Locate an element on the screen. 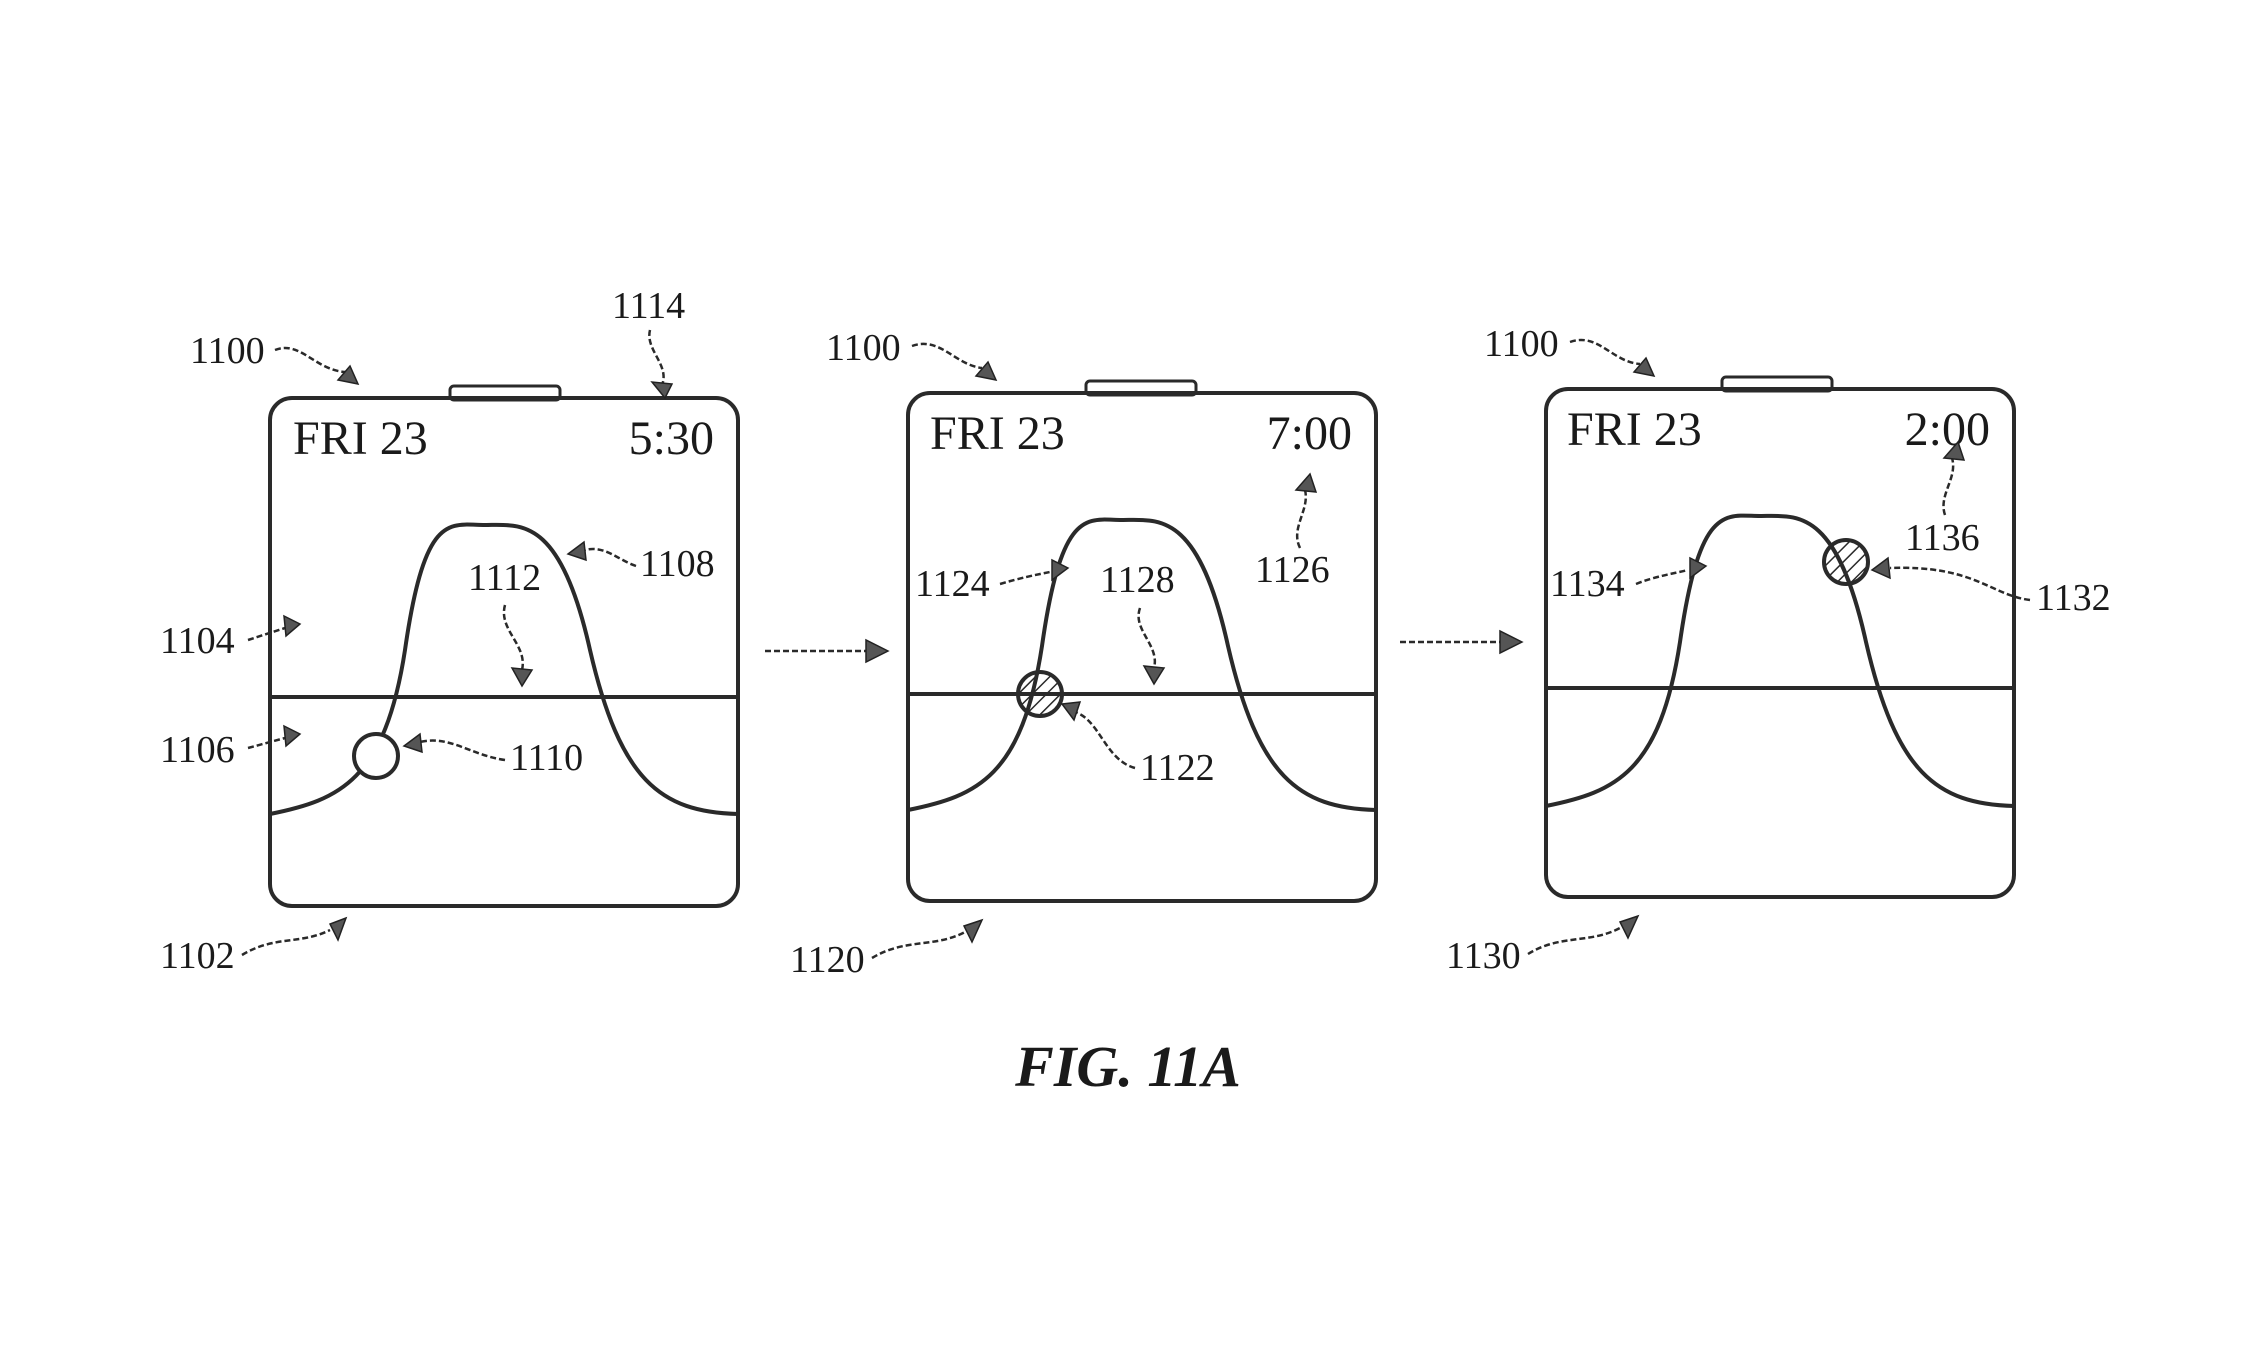 The image size is (2242, 1346). ref-label-horizon: 1112 is located at coordinates (504, 578).